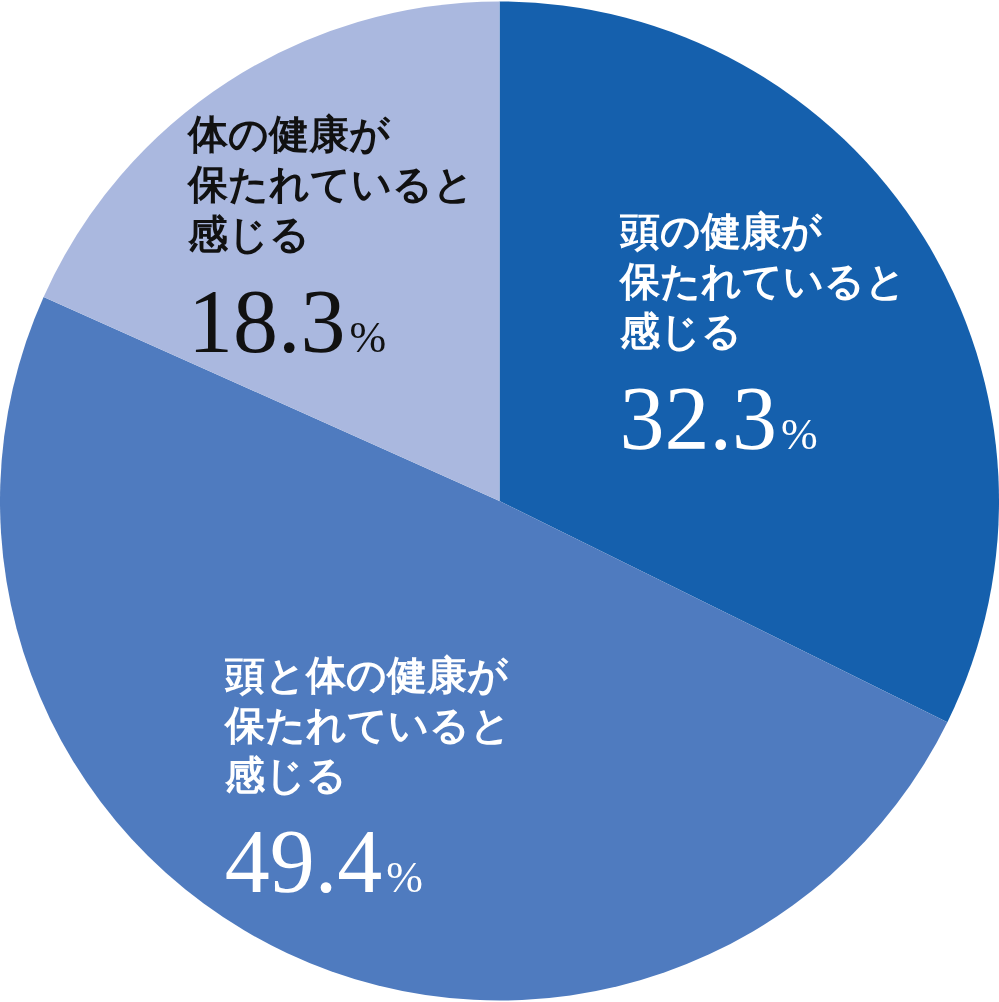 This screenshot has height=1002, width=999. I want to click on data-label: 18.3%, so click(287, 322).